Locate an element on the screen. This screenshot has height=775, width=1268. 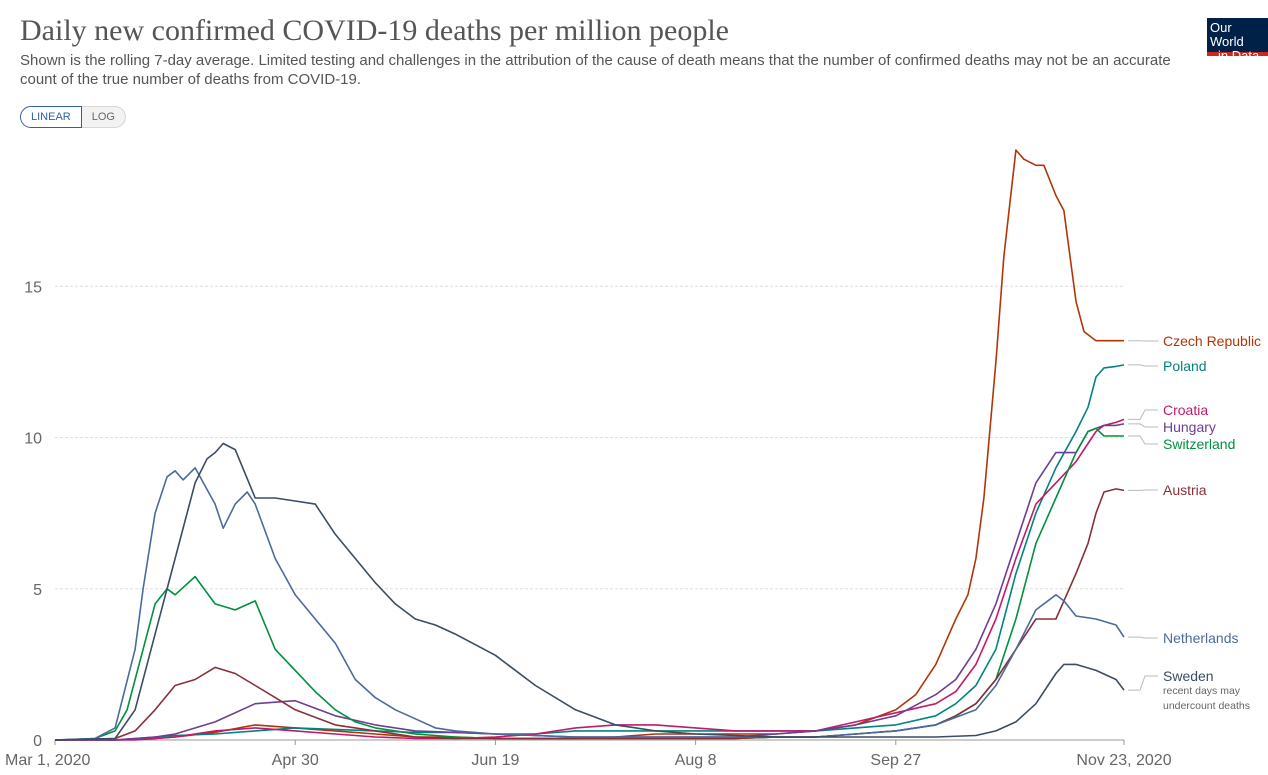
y-tick-label: 5 is located at coordinates (37, 590).